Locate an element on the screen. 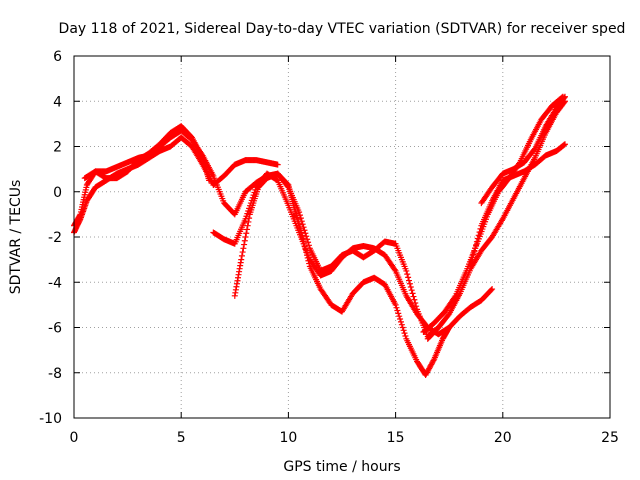 Image resolution: width=640 pixels, height=480 pixels. y-axis-label: SDTVAR / TECUs is located at coordinates (16, 237).